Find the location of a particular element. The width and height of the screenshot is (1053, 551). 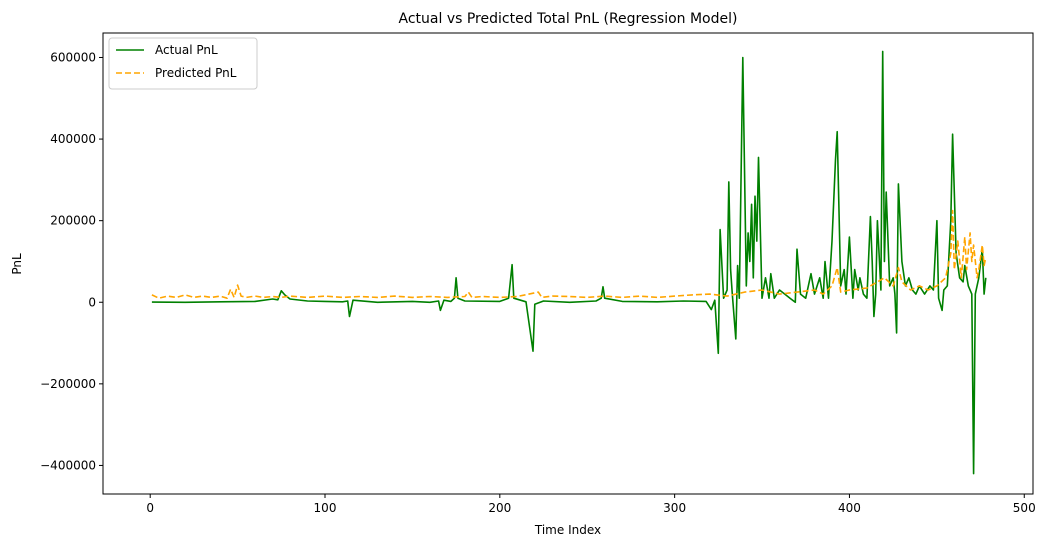

x-tick-label: 200 is located at coordinates (499, 508).